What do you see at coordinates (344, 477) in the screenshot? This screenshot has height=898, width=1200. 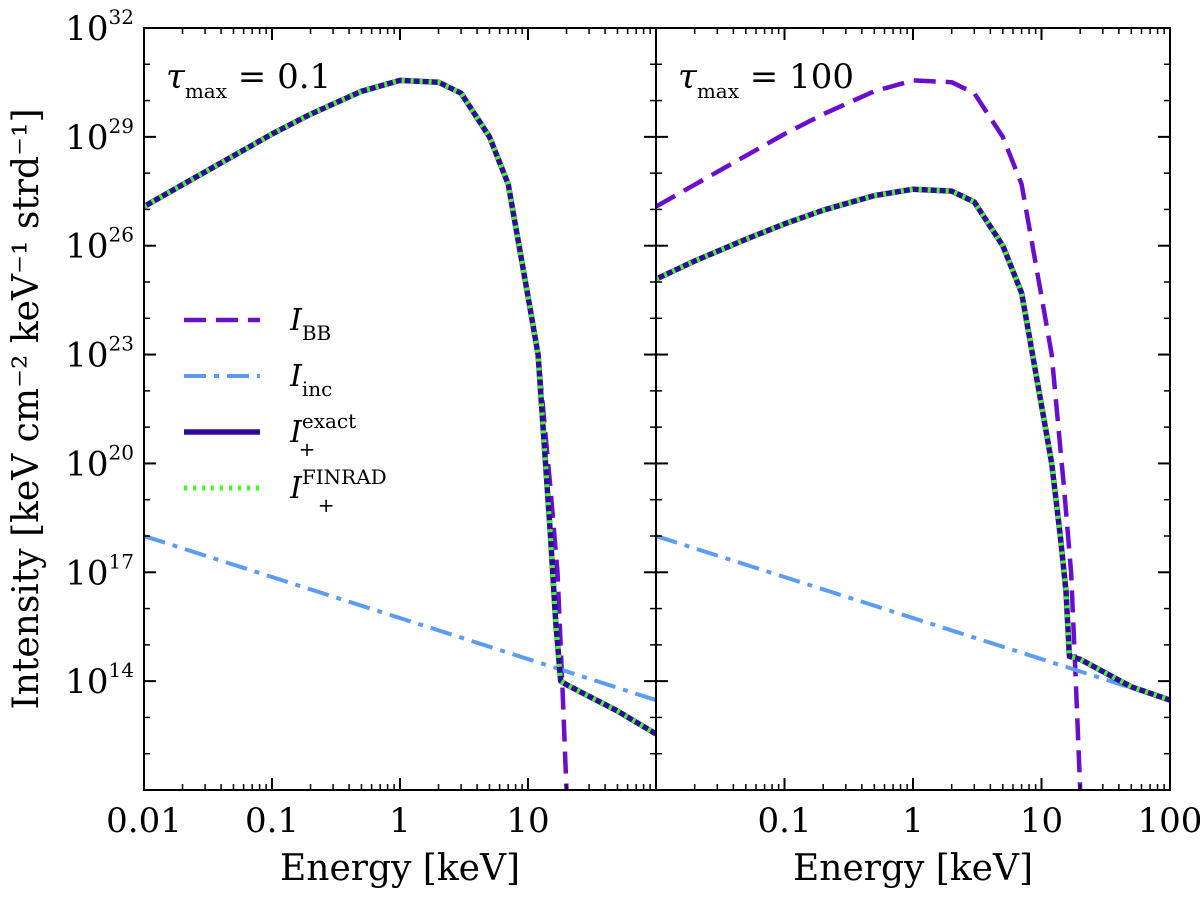 I see `legend-label-sup: FINRAD` at bounding box center [344, 477].